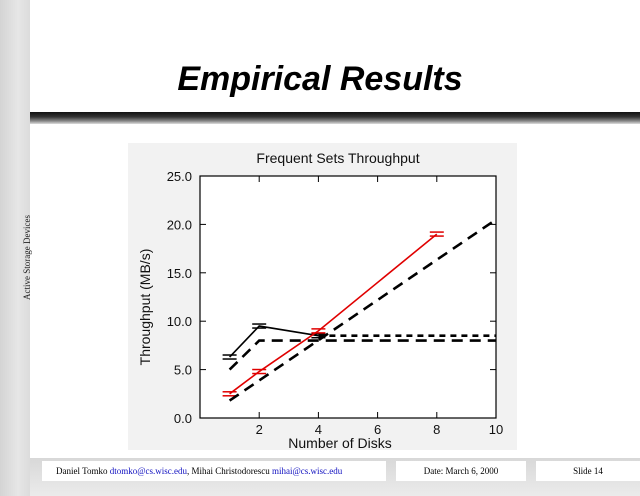  I want to click on email-link-2: mihai@cs.wisc.edu, so click(307, 471).